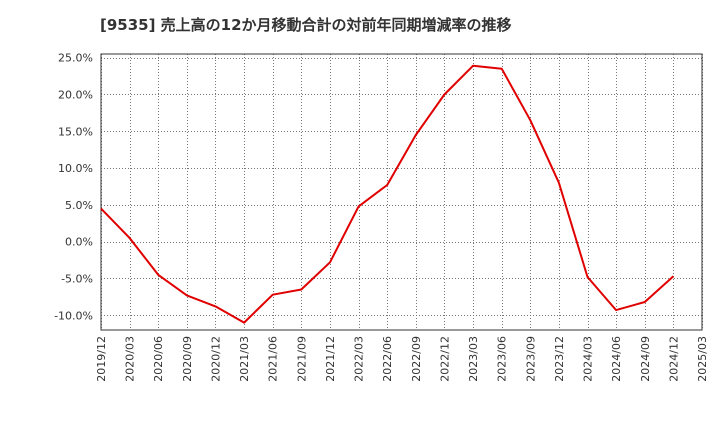 The width and height of the screenshot is (720, 440). Describe the element at coordinates (306, 25) in the screenshot. I see `chart-title: [9535] 売上高の12か月移動合計の対前年同期増減率の推移` at that location.